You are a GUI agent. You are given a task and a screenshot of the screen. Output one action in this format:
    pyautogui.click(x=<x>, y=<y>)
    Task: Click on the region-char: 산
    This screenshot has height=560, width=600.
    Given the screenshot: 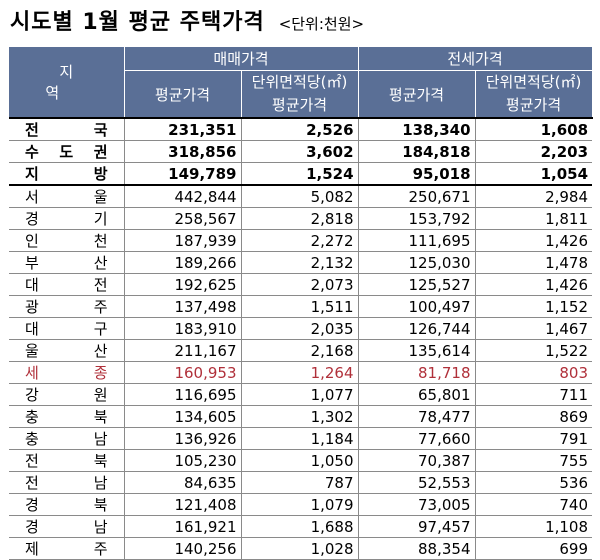 What is the action you would take?
    pyautogui.click(x=100, y=351)
    